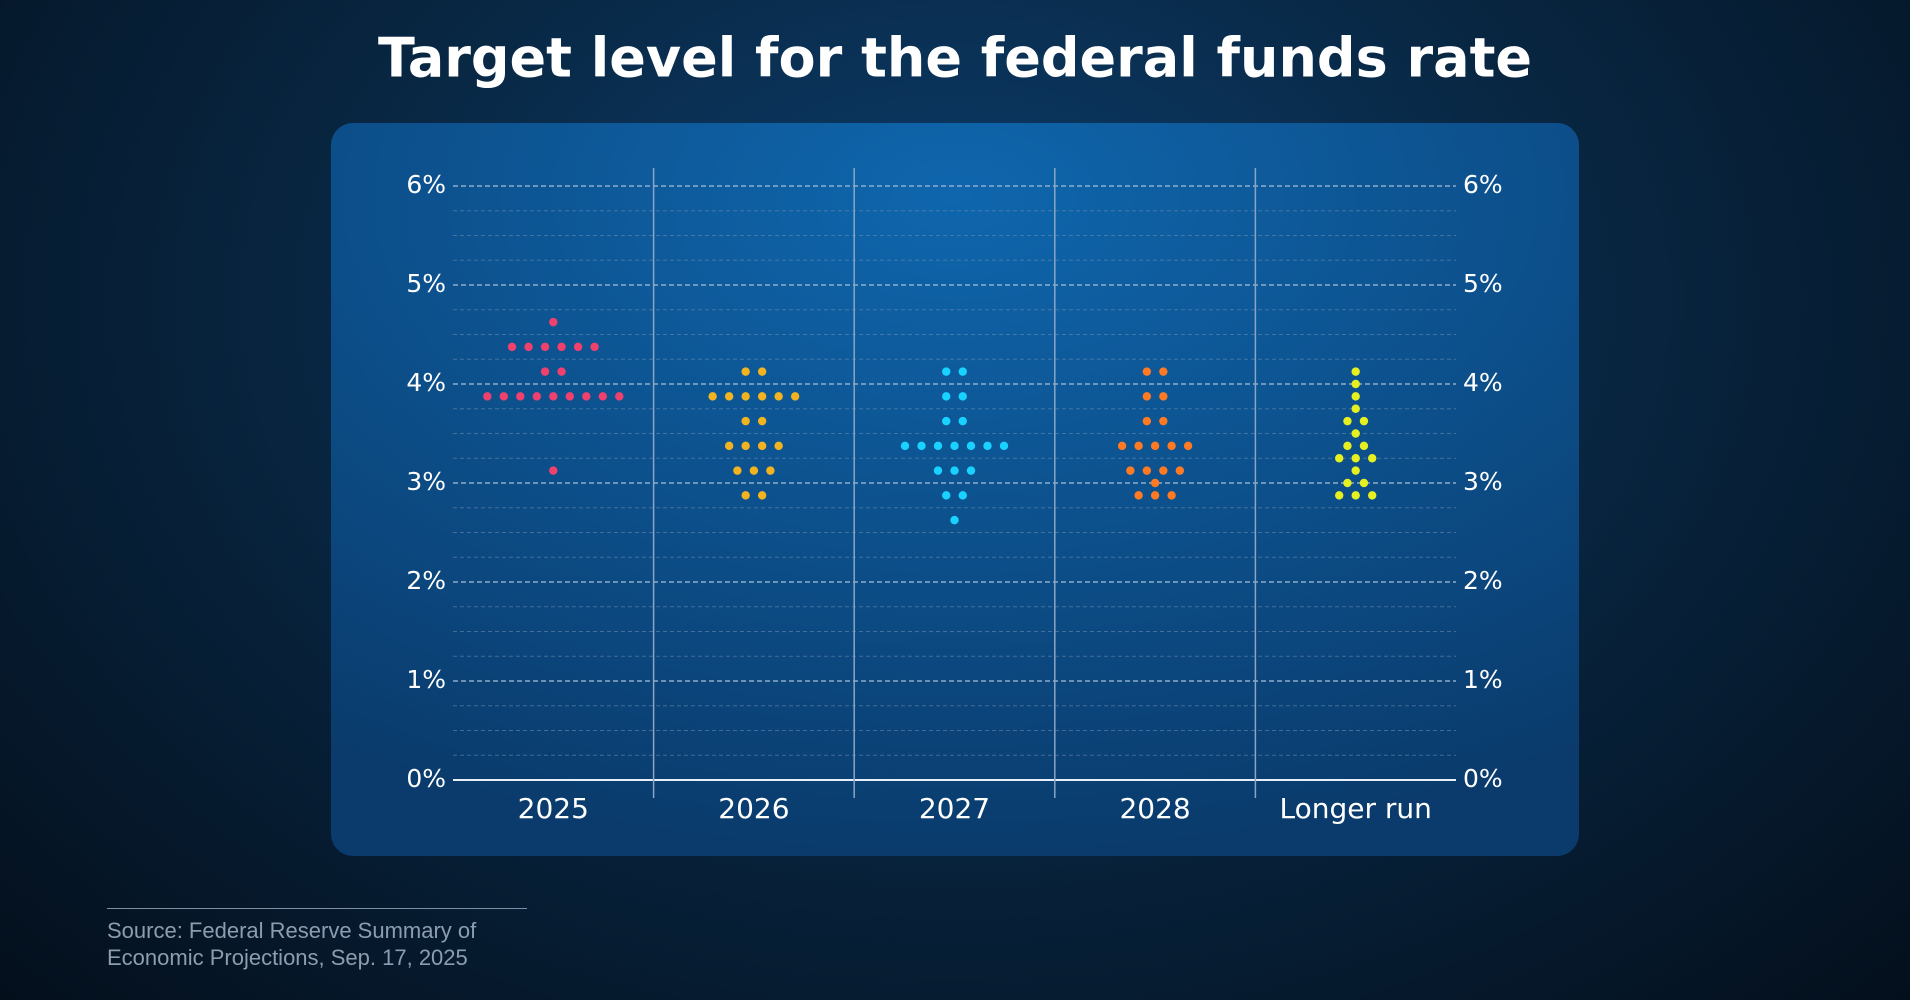 Image resolution: width=1910 pixels, height=1000 pixels. What do you see at coordinates (426, 679) in the screenshot?
I see `y-tick-label: 1%` at bounding box center [426, 679].